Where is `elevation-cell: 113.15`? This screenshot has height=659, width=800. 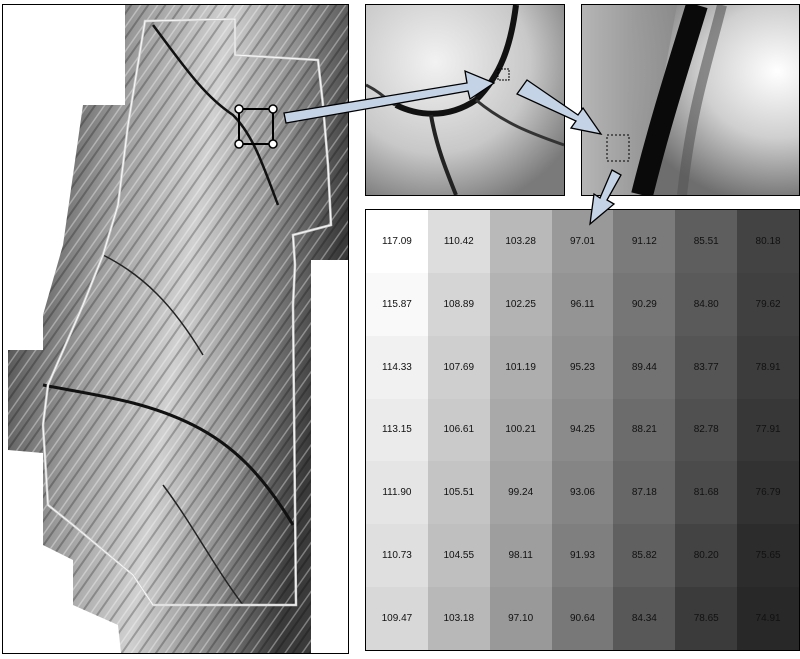
elevation-cell: 113.15 is located at coordinates (397, 430).